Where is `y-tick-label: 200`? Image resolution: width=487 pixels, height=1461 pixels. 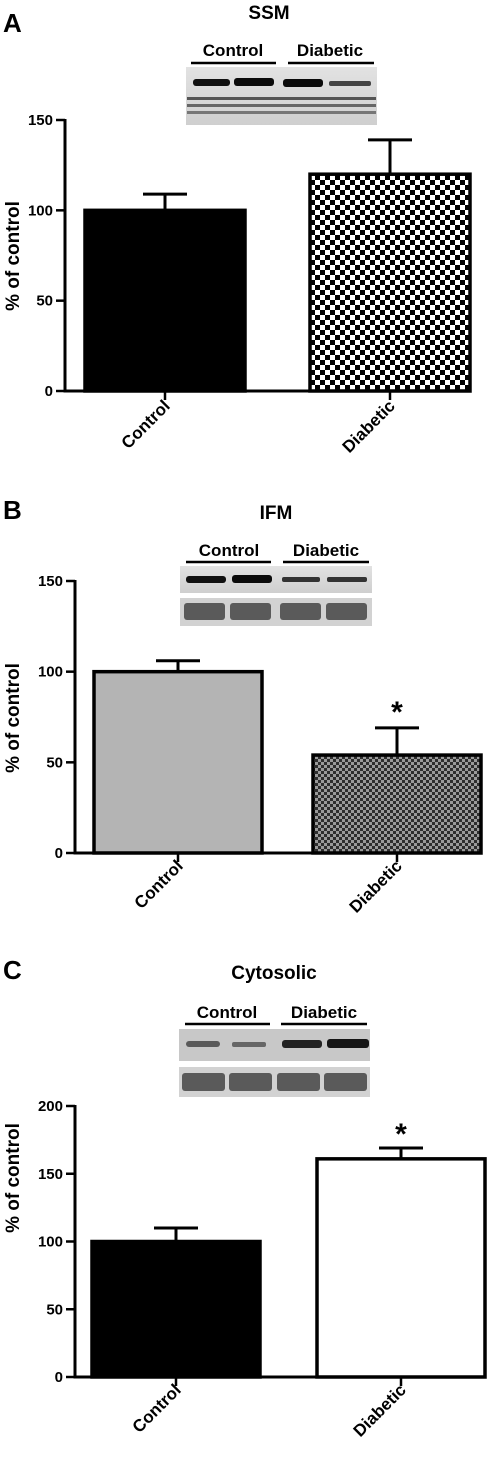
y-tick-label: 200 is located at coordinates (50, 1106).